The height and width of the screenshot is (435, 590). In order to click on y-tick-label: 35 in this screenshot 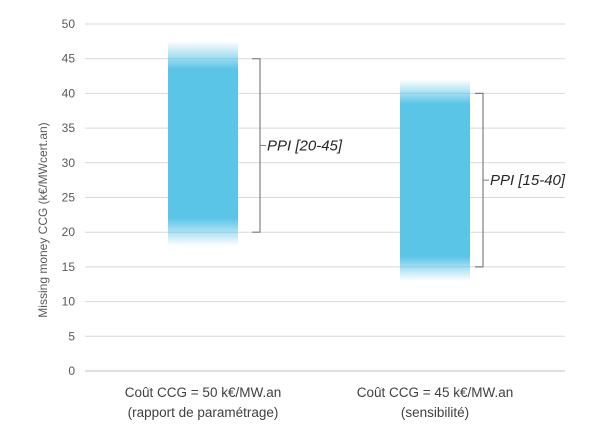, I will do `click(69, 128)`.